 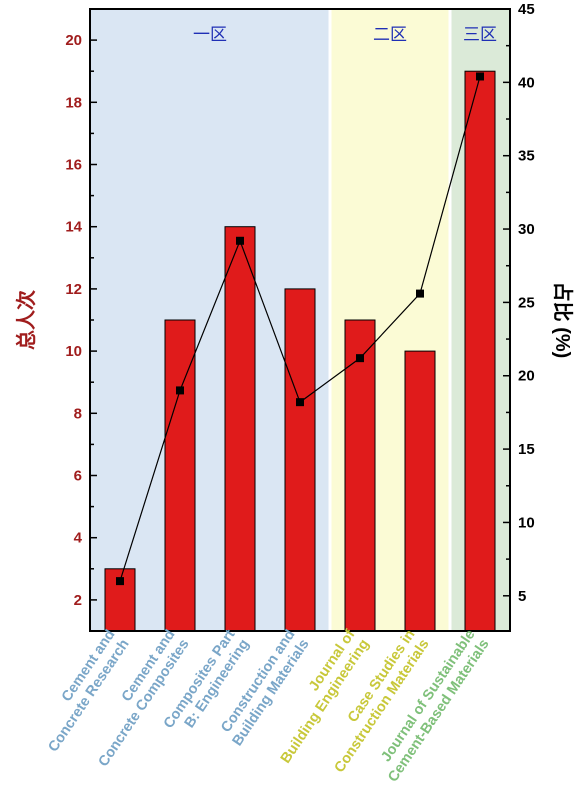 What do you see at coordinates (526, 376) in the screenshot?
I see `right-tick-label: 20` at bounding box center [526, 376].